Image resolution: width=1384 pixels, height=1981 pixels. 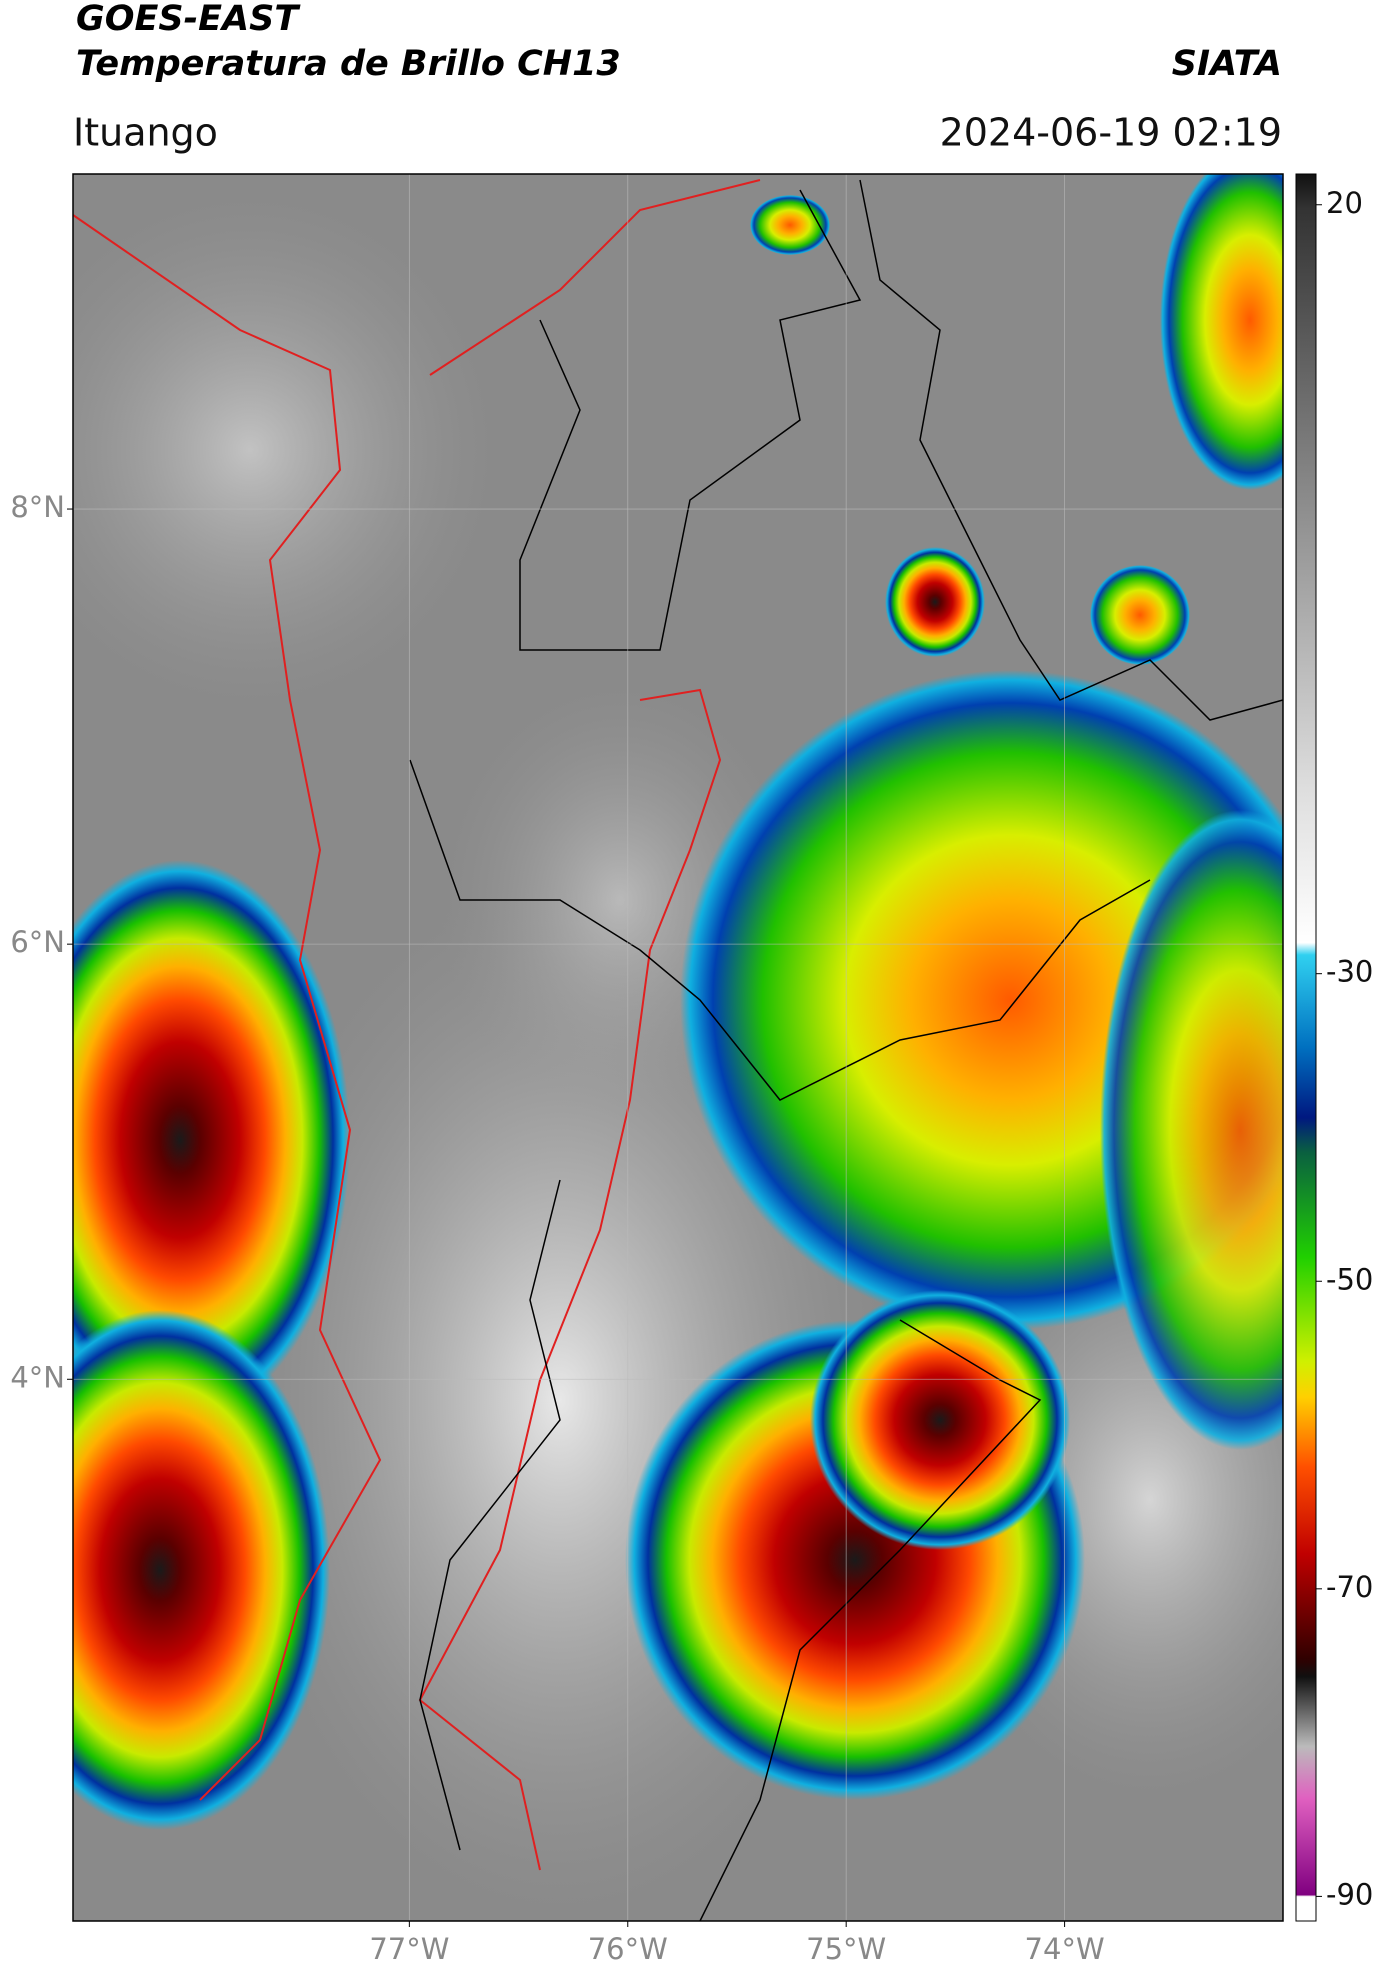 I want to click on colorbar-tick-label: -30, so click(x=1349, y=972).